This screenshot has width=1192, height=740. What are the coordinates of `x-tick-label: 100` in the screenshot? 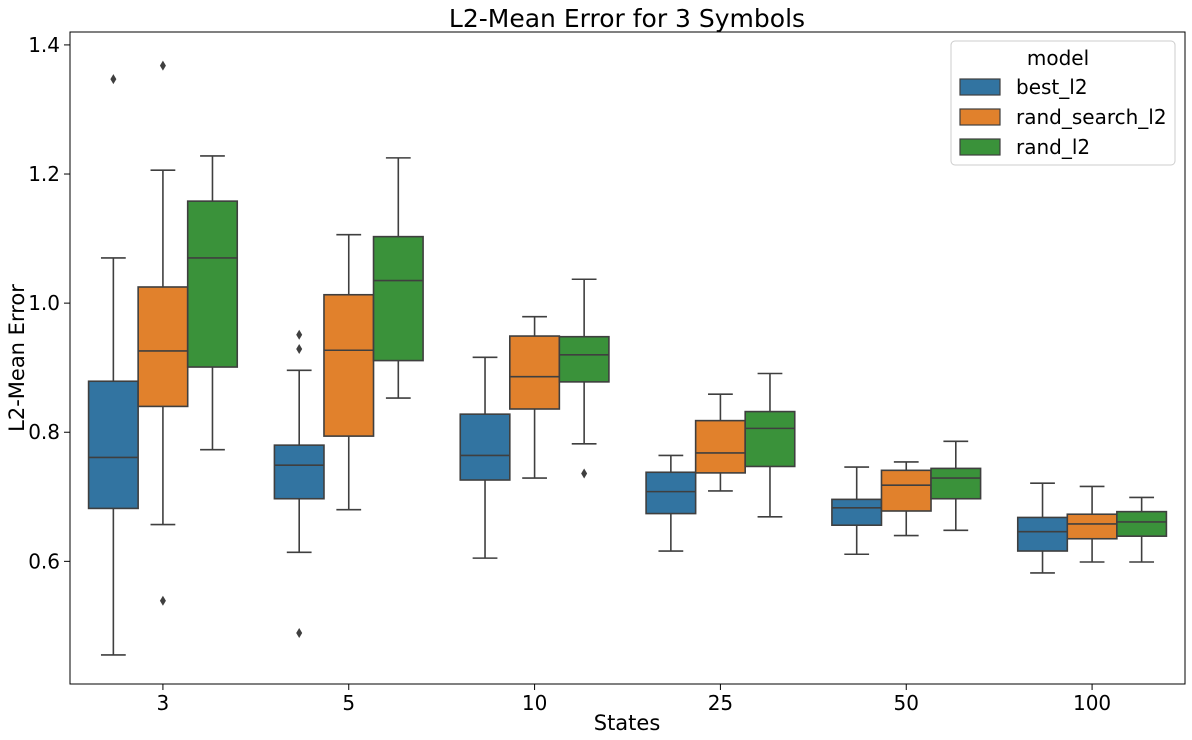 It's located at (1092, 703).